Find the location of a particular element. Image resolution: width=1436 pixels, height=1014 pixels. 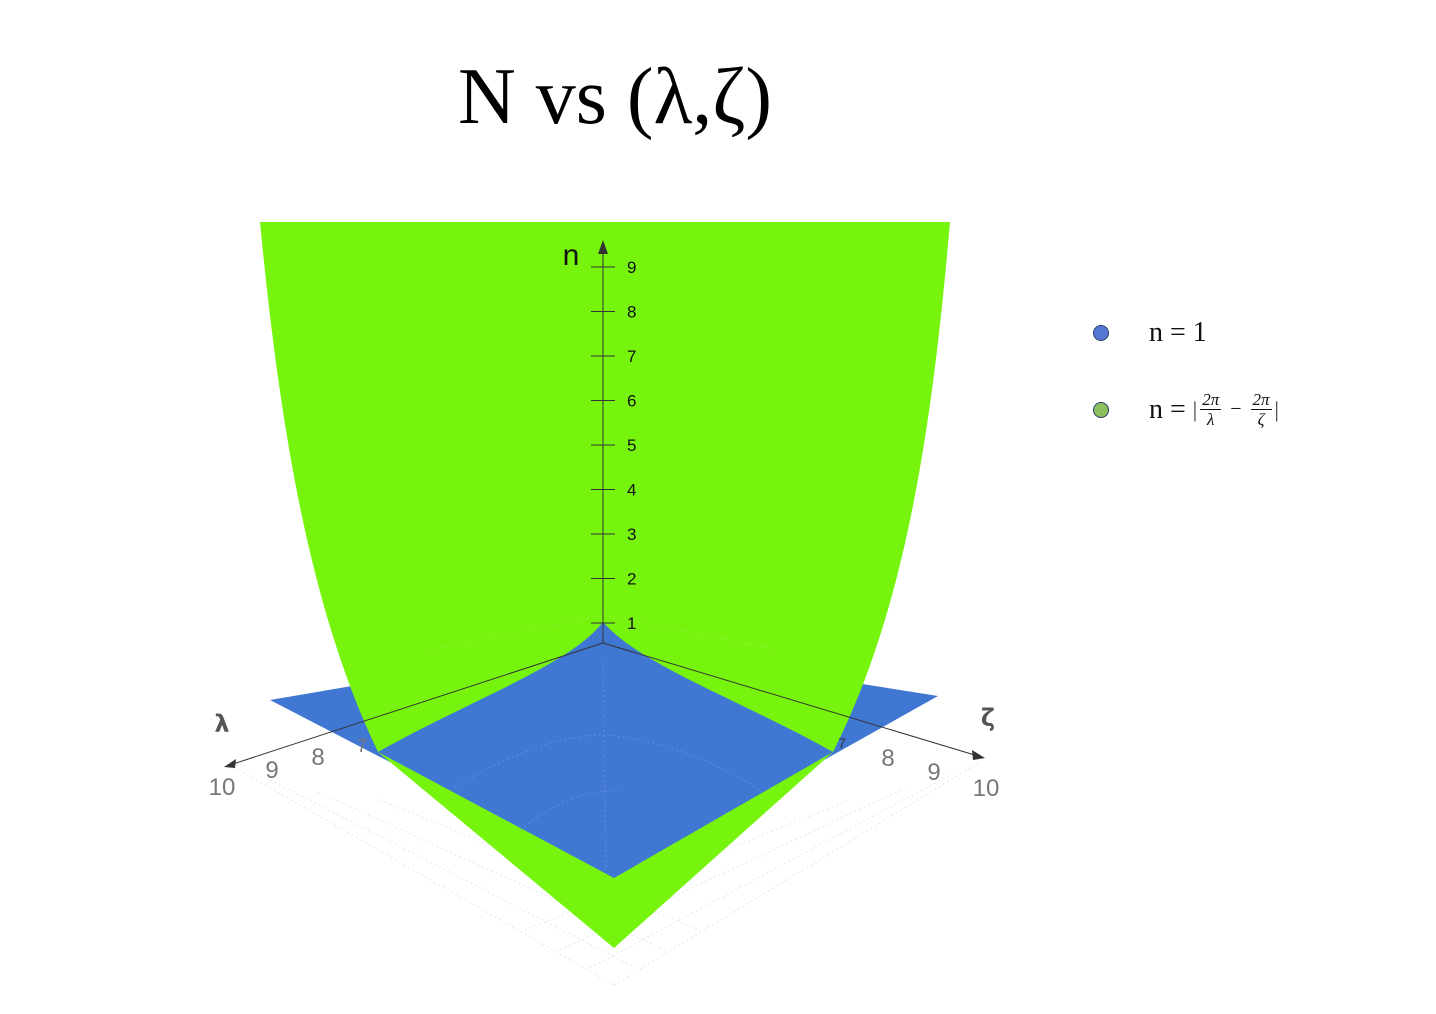

legend-label-surface: n = | 2π λ − 2π ζ | is located at coordinates (1214, 409).